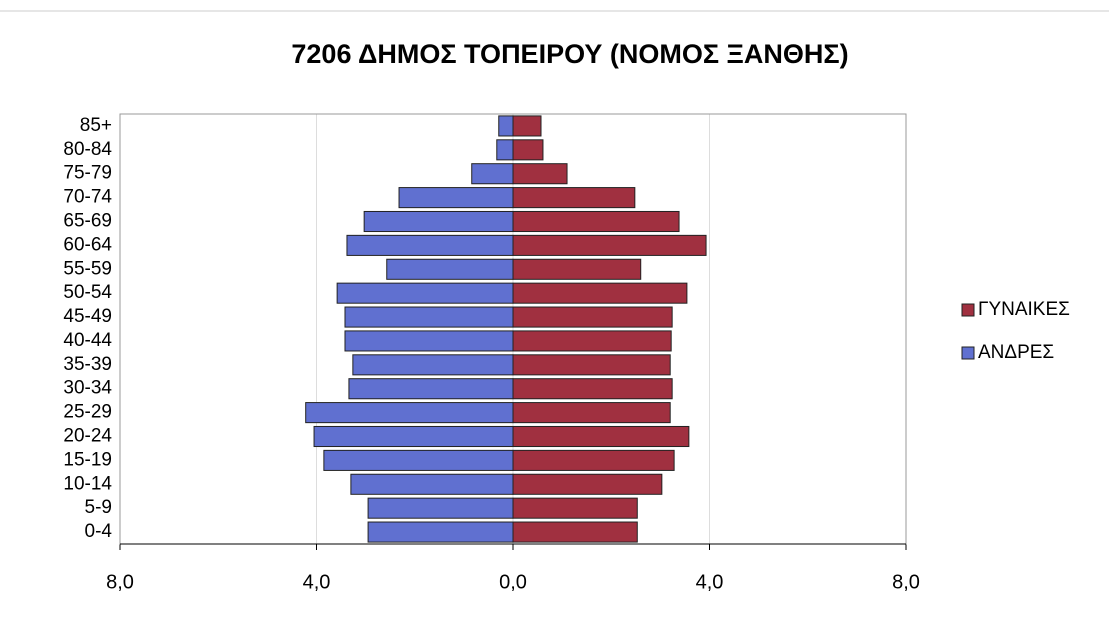 The image size is (1109, 621). Describe the element at coordinates (87, 197) in the screenshot. I see `y-tick-label: 70-74` at that location.